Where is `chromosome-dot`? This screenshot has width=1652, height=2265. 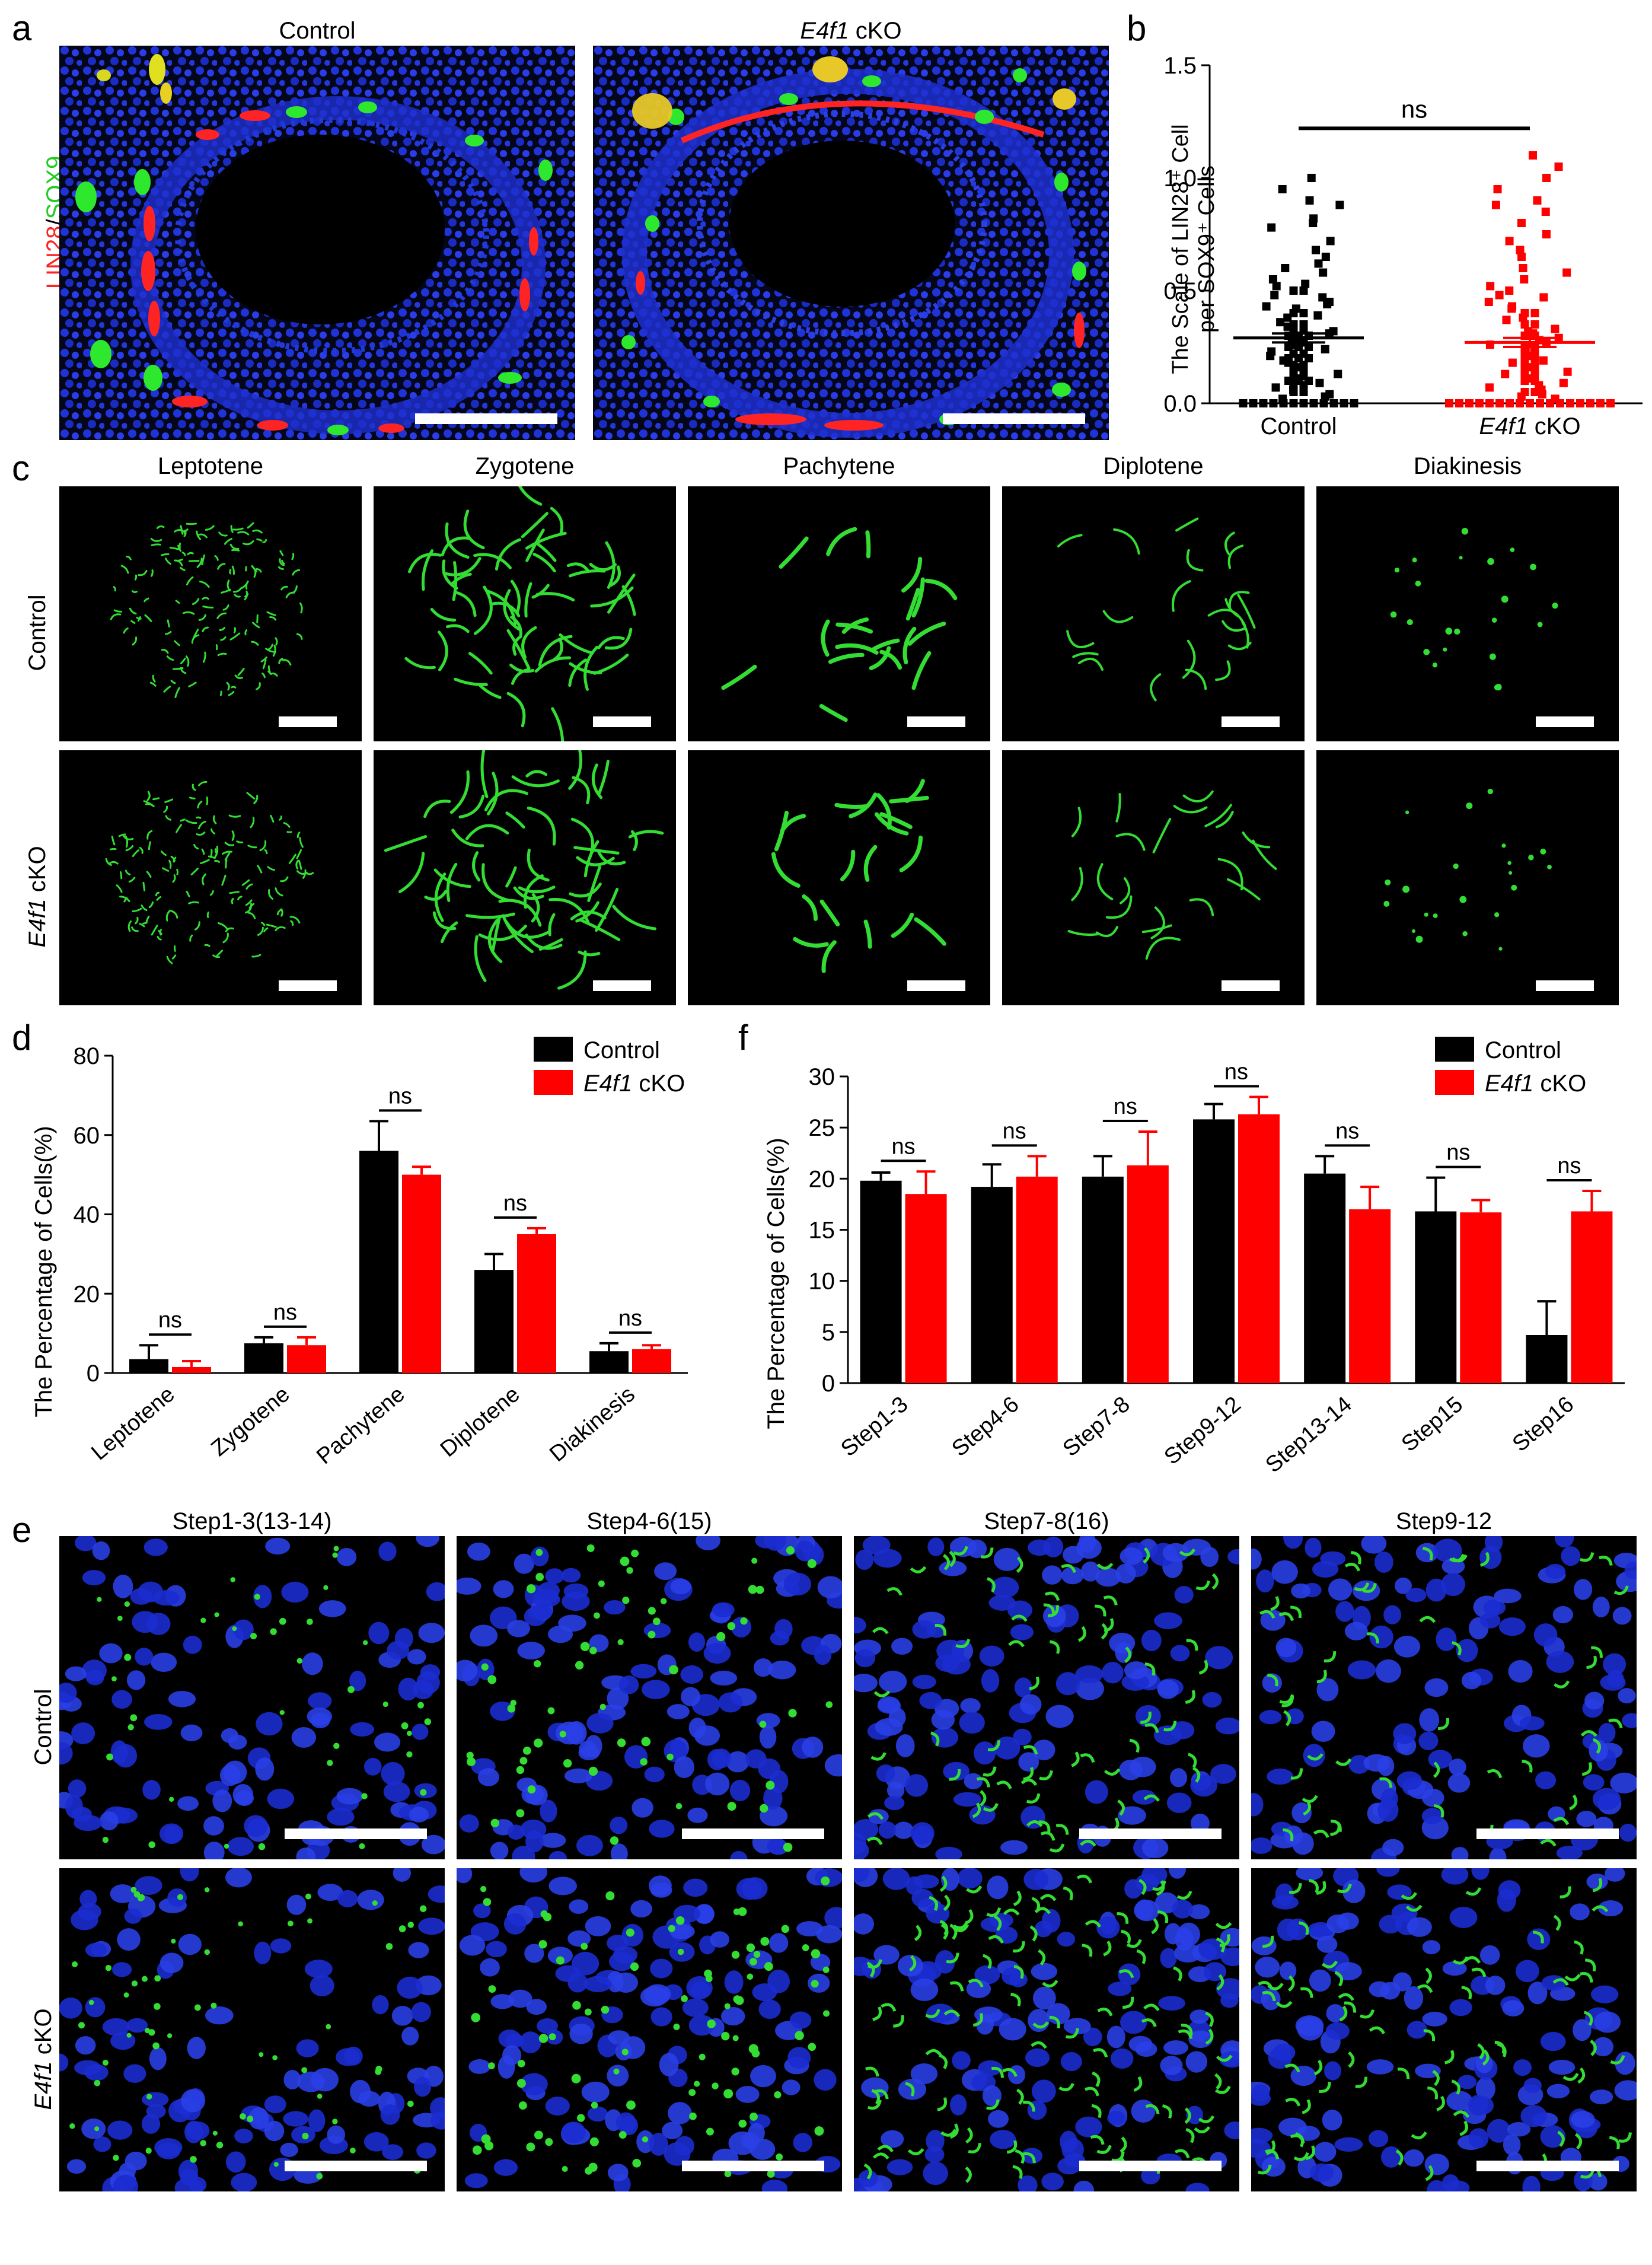 chromosome-dot is located at coordinates (1512, 550).